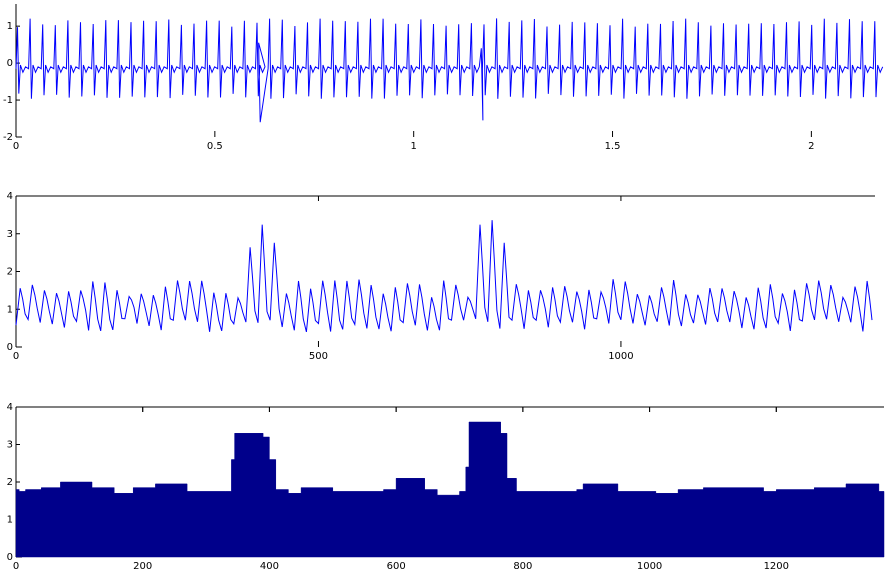 Image resolution: width=887 pixels, height=577 pixels. What do you see at coordinates (413, 146) in the screenshot?
I see `x-tick-label: 1` at bounding box center [413, 146].